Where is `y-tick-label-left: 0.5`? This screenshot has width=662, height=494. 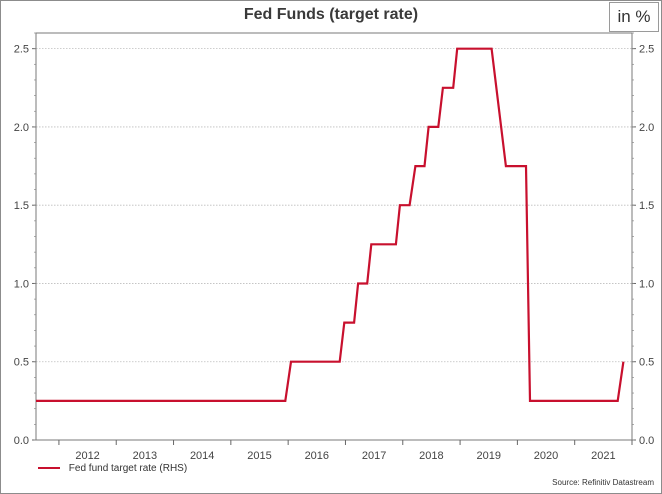
y-tick-label-left: 0.5 is located at coordinates (21, 363).